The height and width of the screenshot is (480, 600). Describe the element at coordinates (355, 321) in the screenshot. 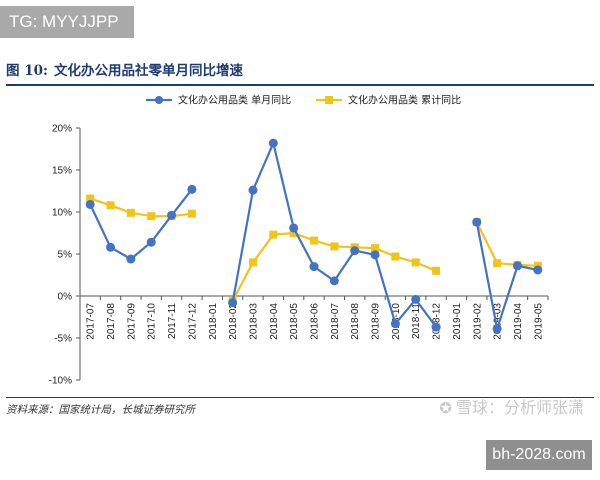

I see `x-tick-label: 2018-08` at that location.